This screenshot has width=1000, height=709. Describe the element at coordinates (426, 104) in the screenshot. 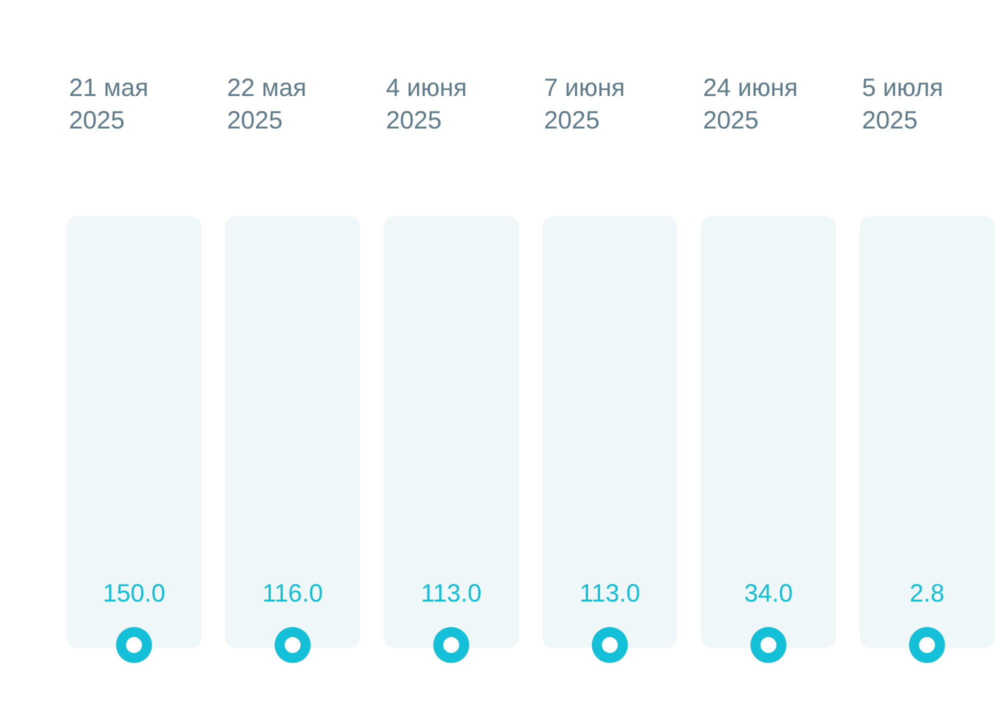

I see `category-label: 4 июня 2025` at that location.